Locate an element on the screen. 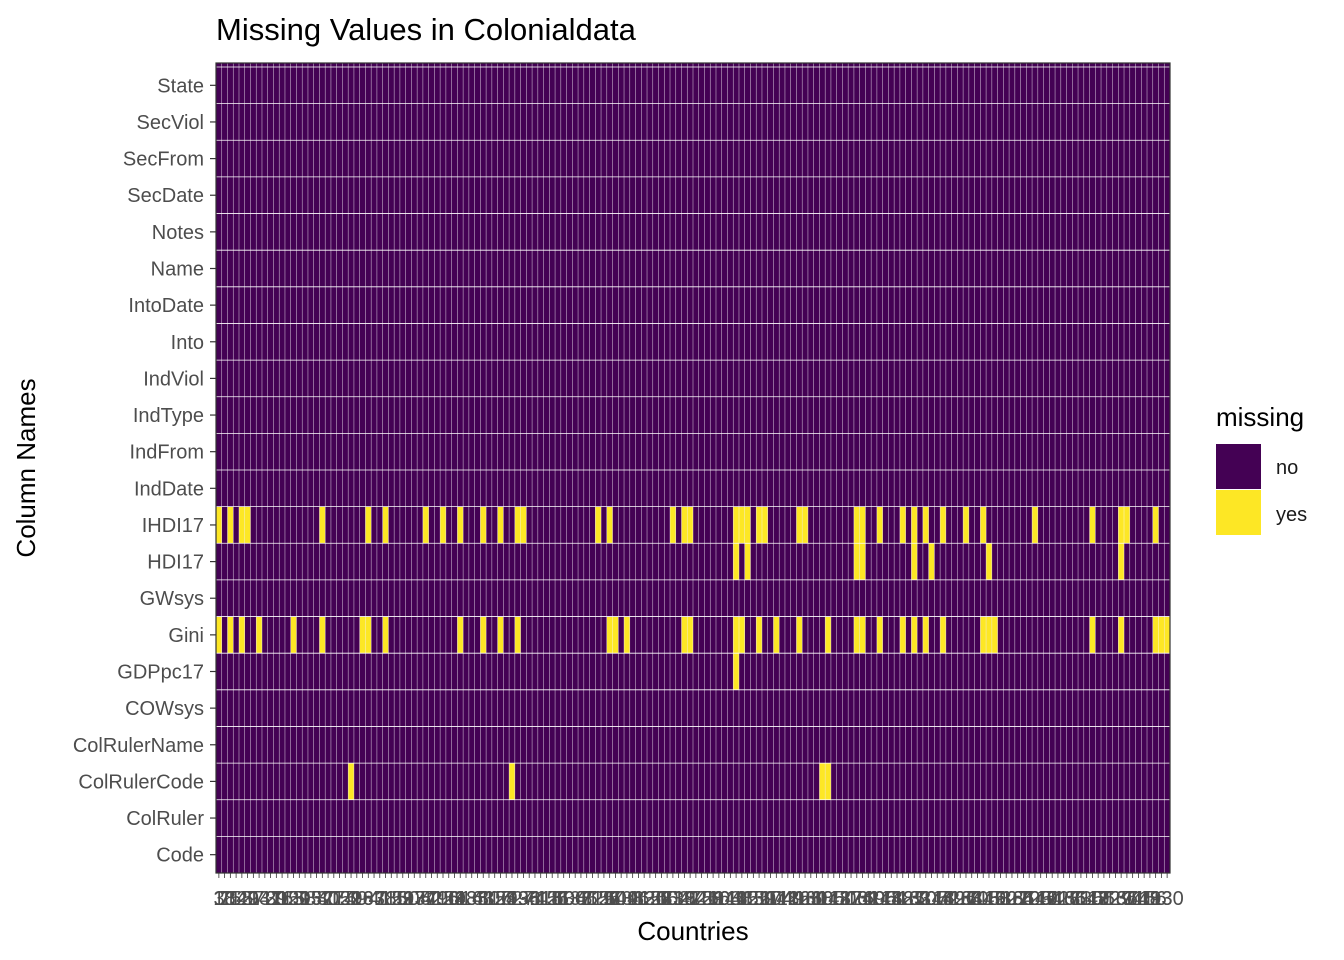 Image resolution: width=1344 pixels, height=960 pixels. x-tick-label: 14 is located at coordinates (891, 899).